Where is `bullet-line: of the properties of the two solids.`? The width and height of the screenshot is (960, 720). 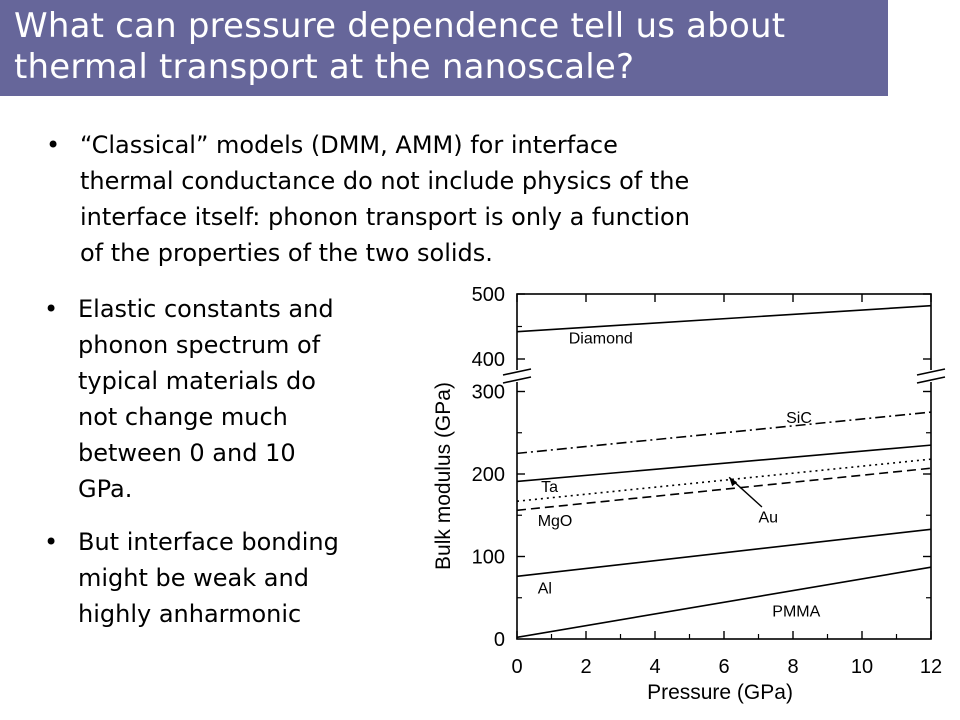
bullet-line: of the properties of the two solids. is located at coordinates (286, 253).